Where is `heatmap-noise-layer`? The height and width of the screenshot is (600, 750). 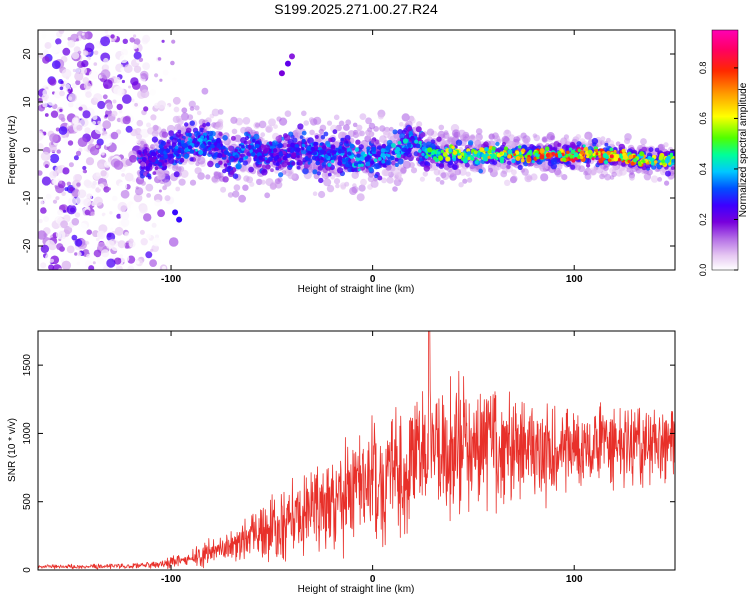
heatmap-noise-layer is located at coordinates (166, 150).